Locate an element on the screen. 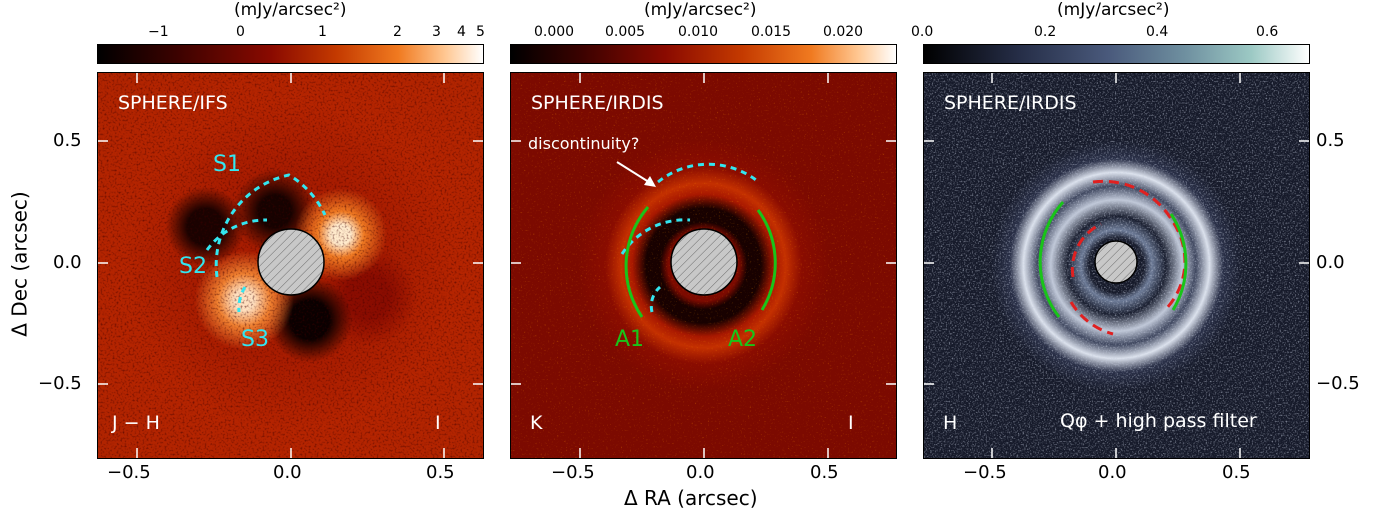  colorbar-tick: 0.005 is located at coordinates (625, 32).